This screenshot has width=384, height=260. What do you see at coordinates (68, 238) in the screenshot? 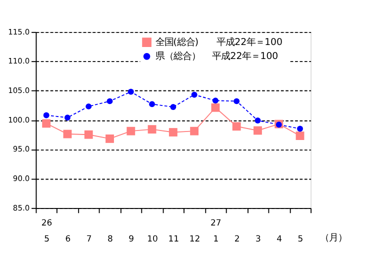
I see `x-tick-label: 6` at bounding box center [68, 238].